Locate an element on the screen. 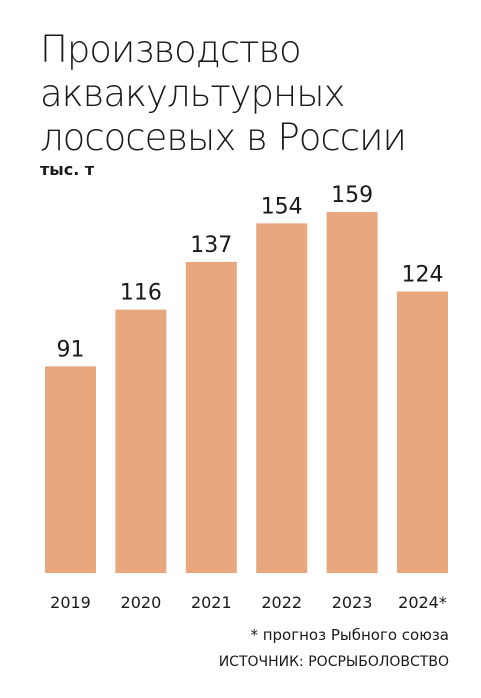 The height and width of the screenshot is (698, 481). bar-2024* is located at coordinates (422, 432).